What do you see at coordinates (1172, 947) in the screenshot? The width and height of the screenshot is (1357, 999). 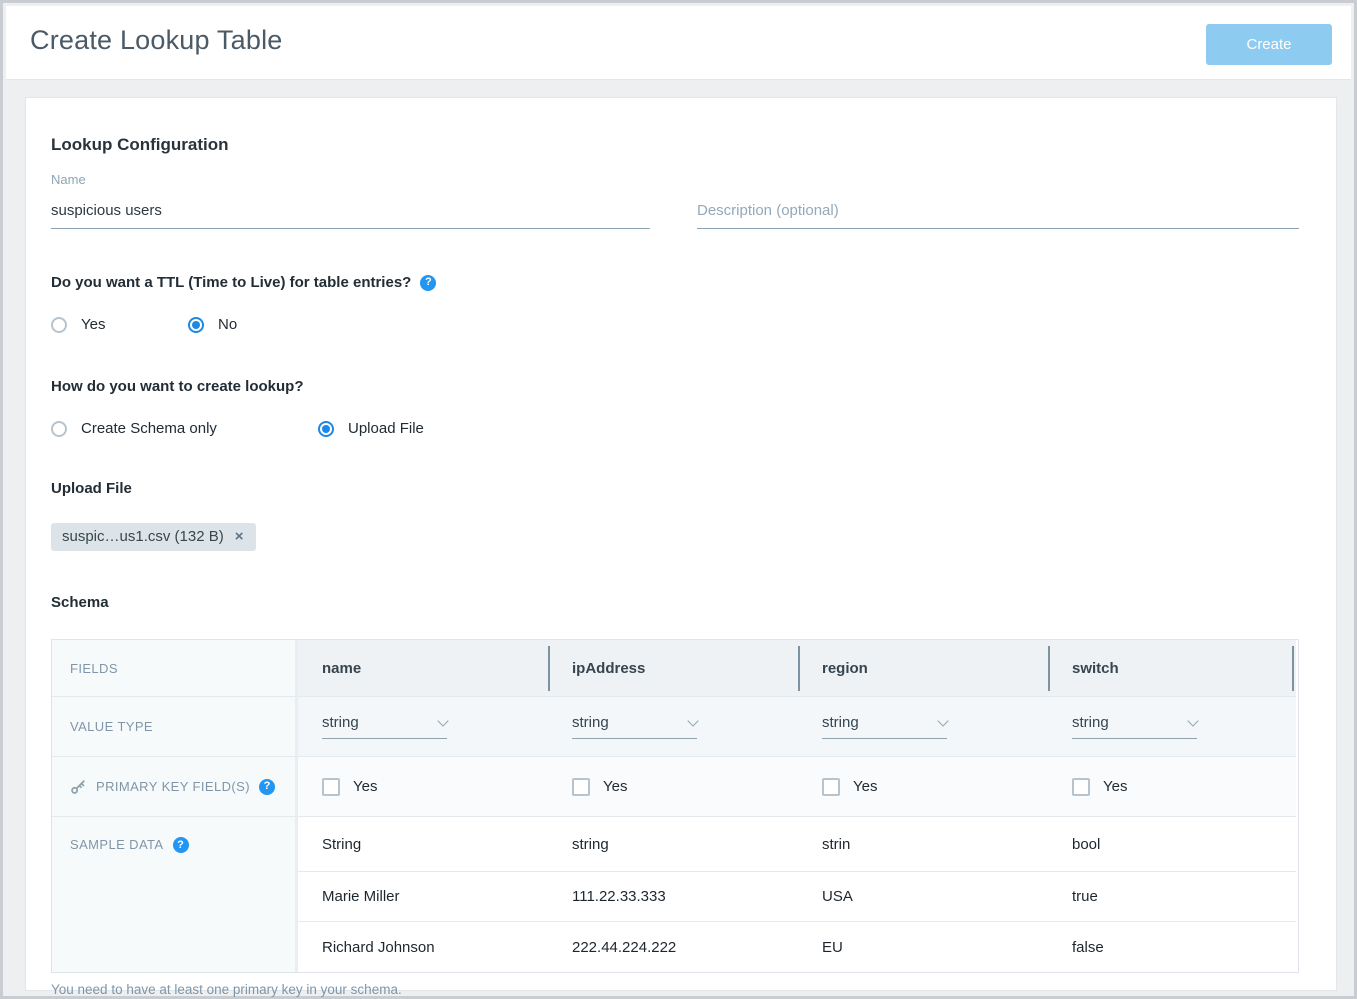 I see `sample-cell: false` at bounding box center [1172, 947].